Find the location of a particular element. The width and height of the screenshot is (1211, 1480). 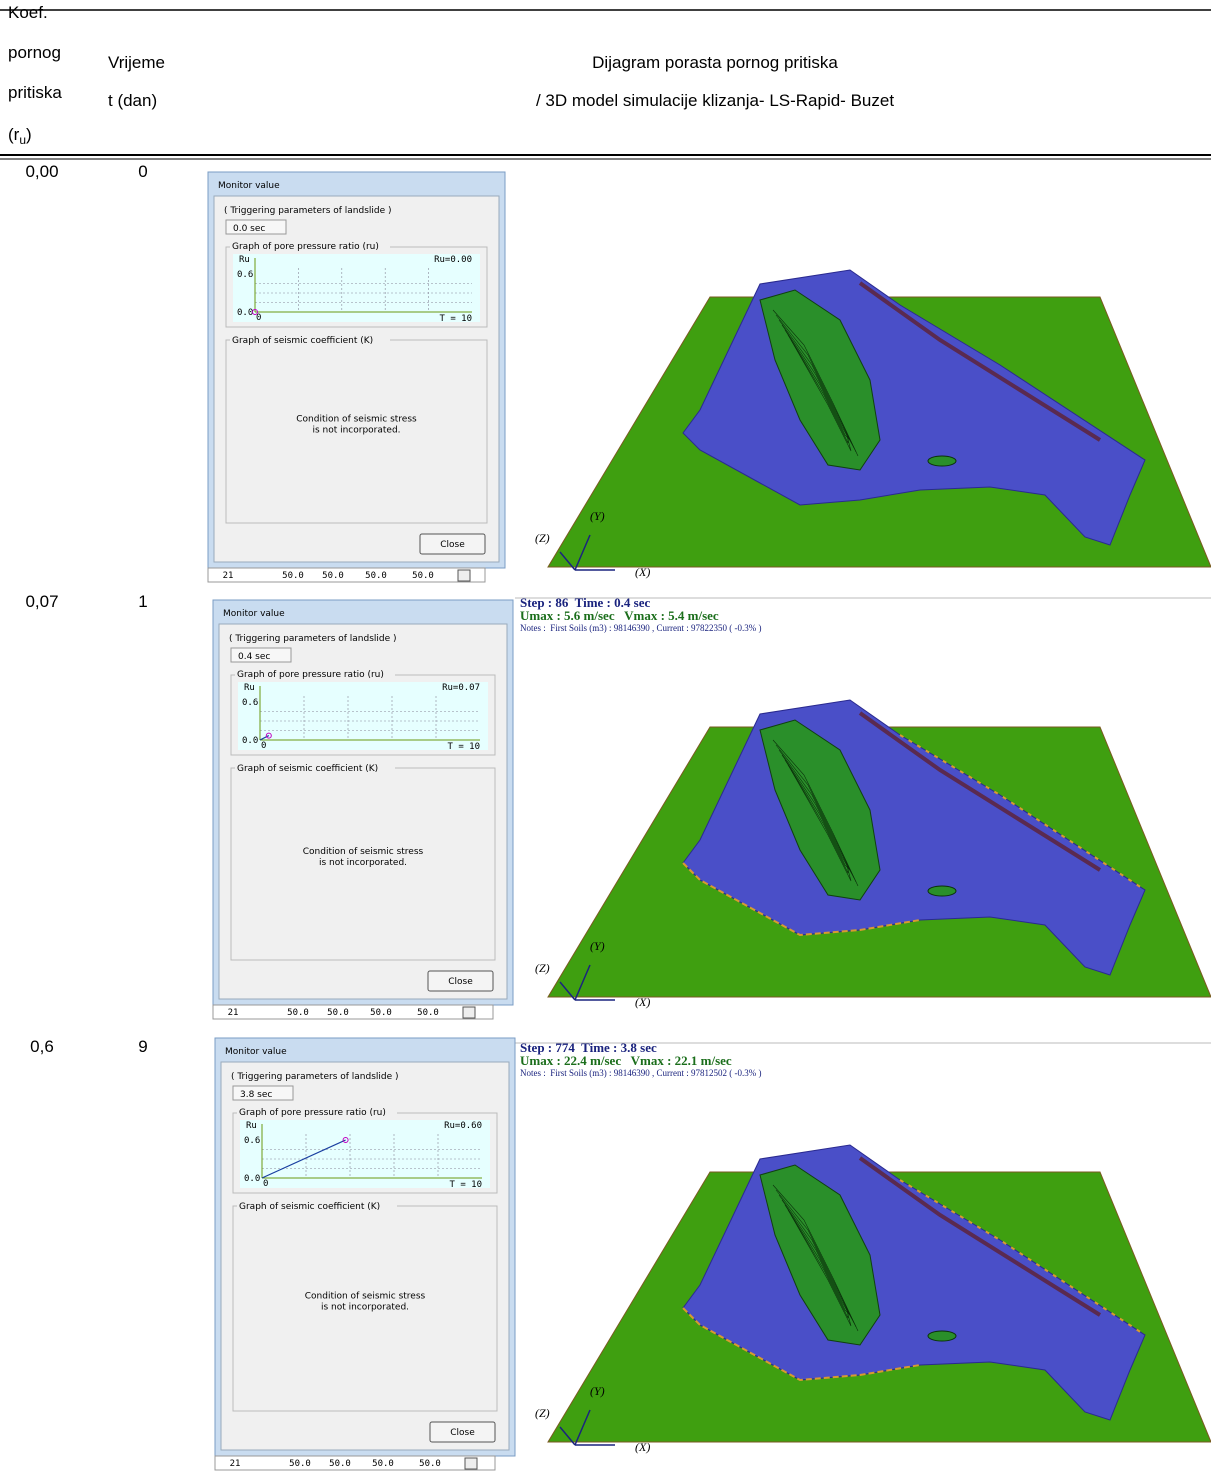

time-value: 3.8 sec is located at coordinates (256, 1095).